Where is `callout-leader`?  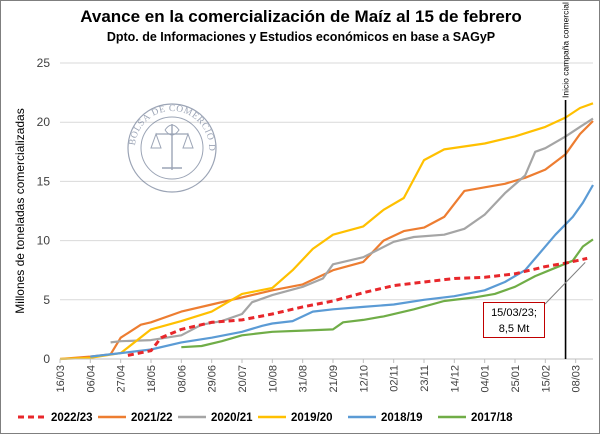 callout-leader is located at coordinates (565, 283).